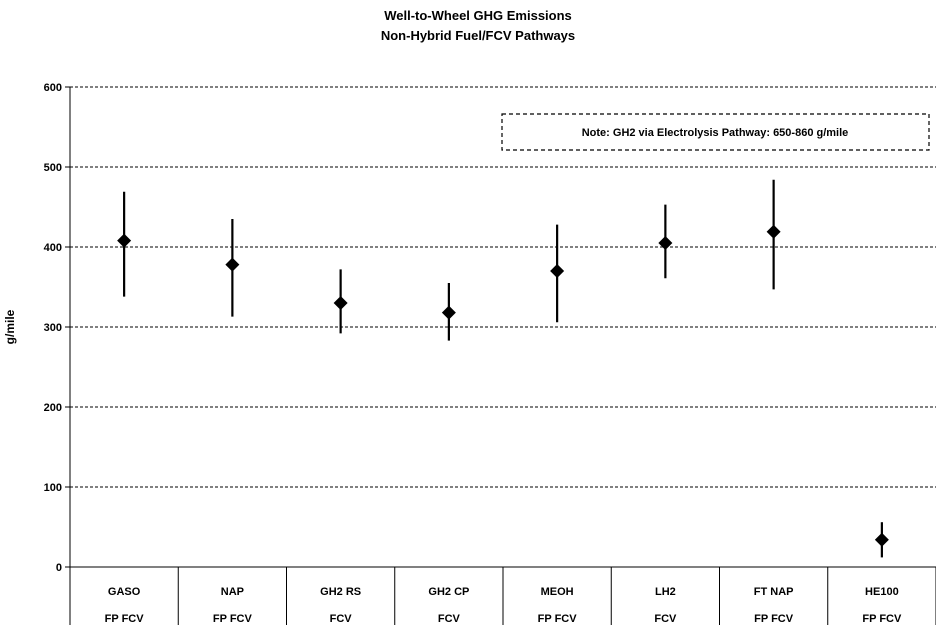 The width and height of the screenshot is (936, 625). Describe the element at coordinates (478, 35) in the screenshot. I see `chart-subtitle: Non-Hybrid Fuel/FCV Pathways` at that location.